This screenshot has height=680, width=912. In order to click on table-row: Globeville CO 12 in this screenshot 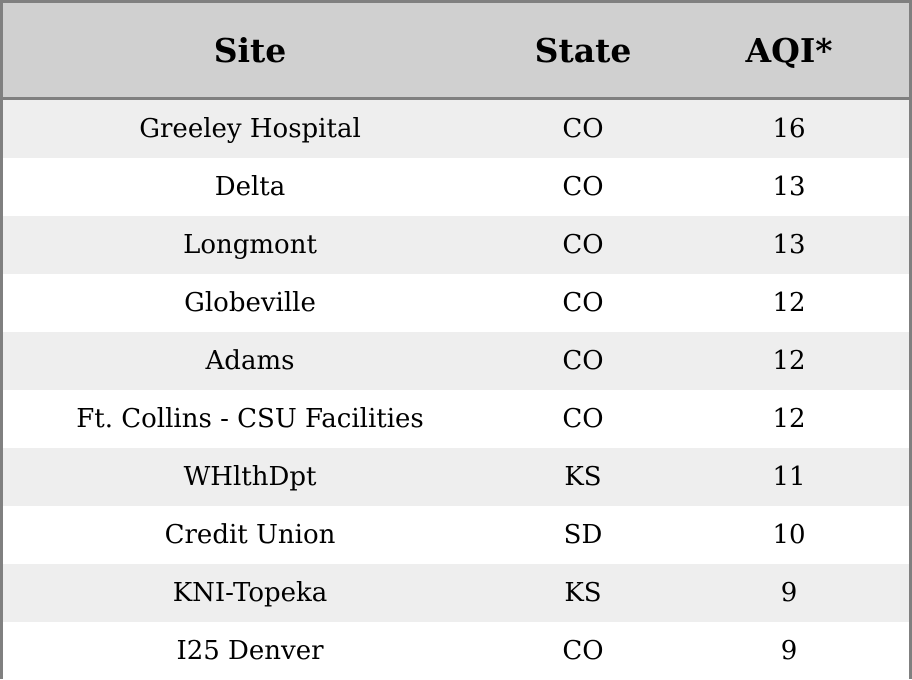, I will do `click(456, 303)`.